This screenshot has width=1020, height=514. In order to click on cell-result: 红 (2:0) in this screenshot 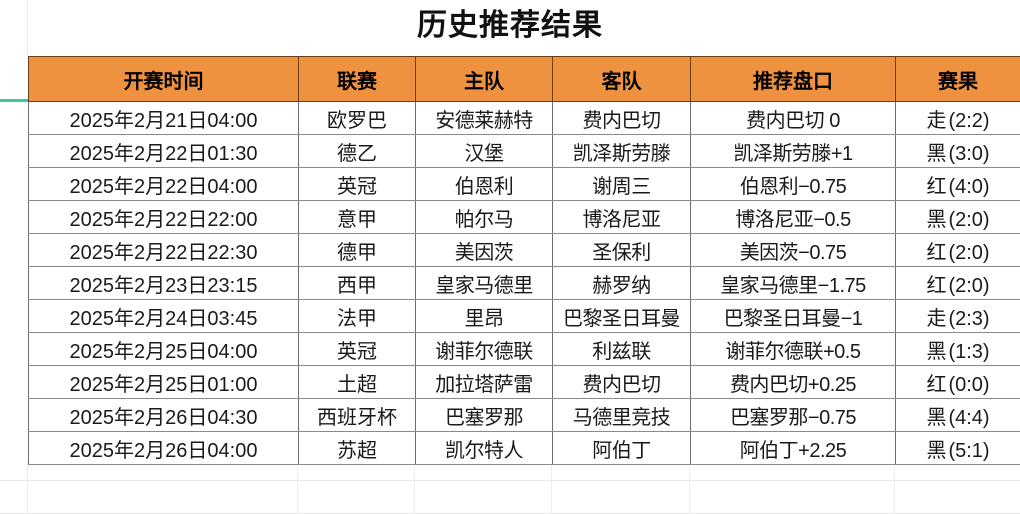, I will do `click(957, 250)`.